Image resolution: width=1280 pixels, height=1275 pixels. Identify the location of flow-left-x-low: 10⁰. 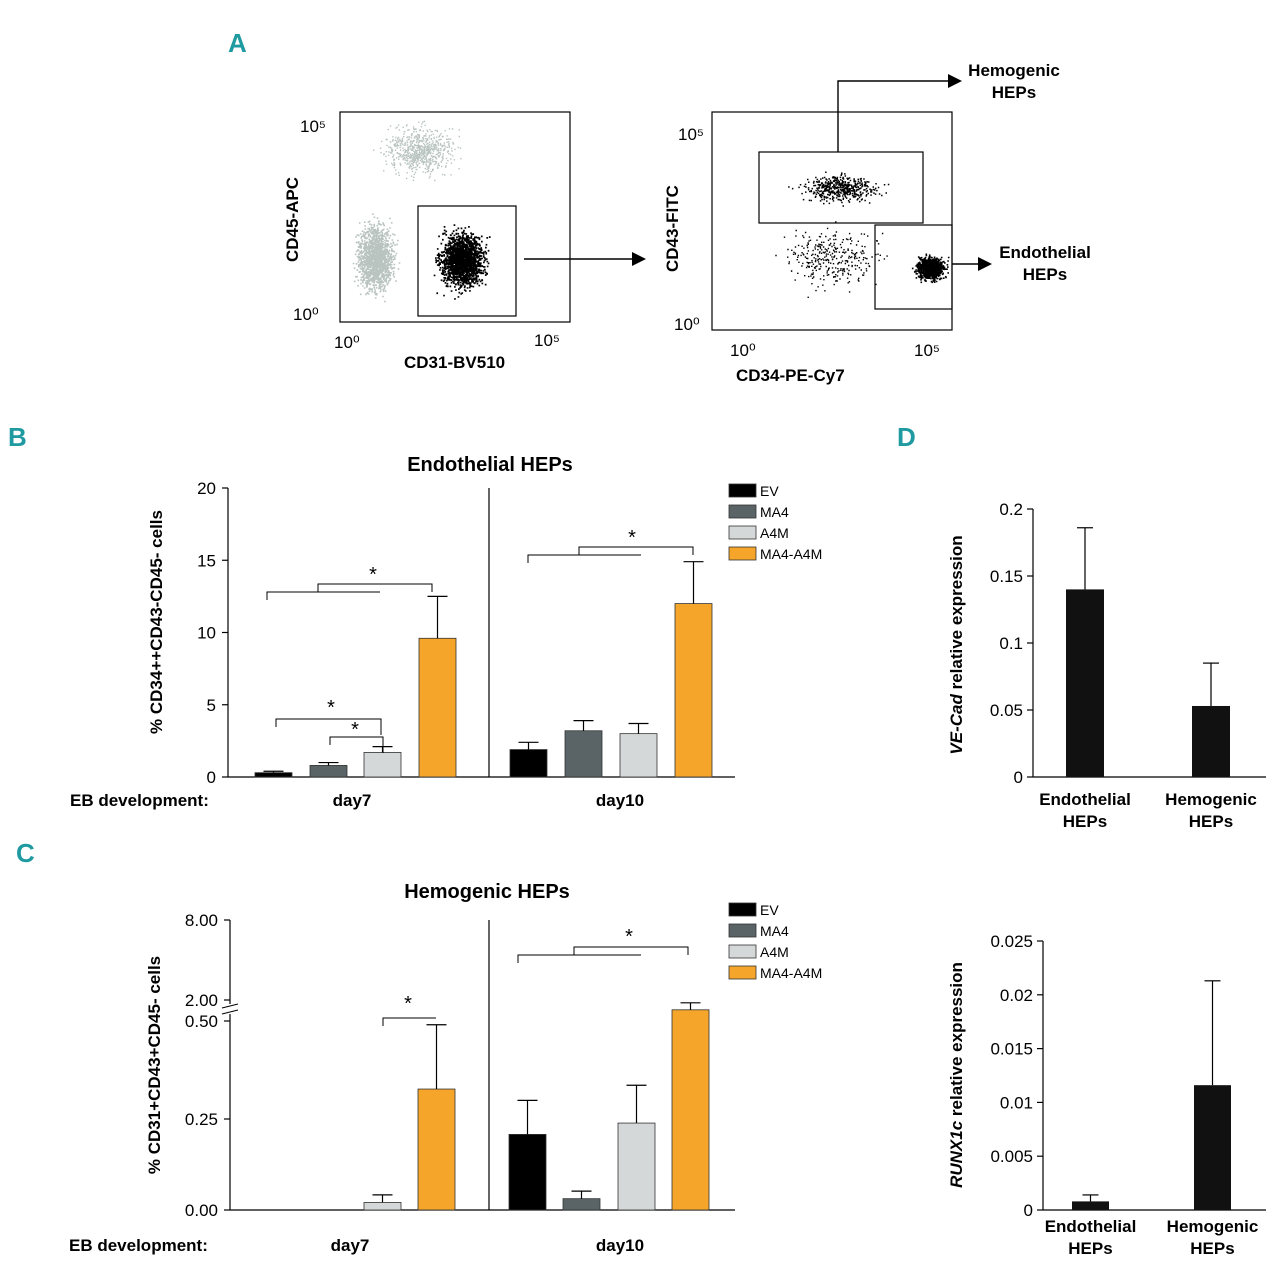
(347, 342).